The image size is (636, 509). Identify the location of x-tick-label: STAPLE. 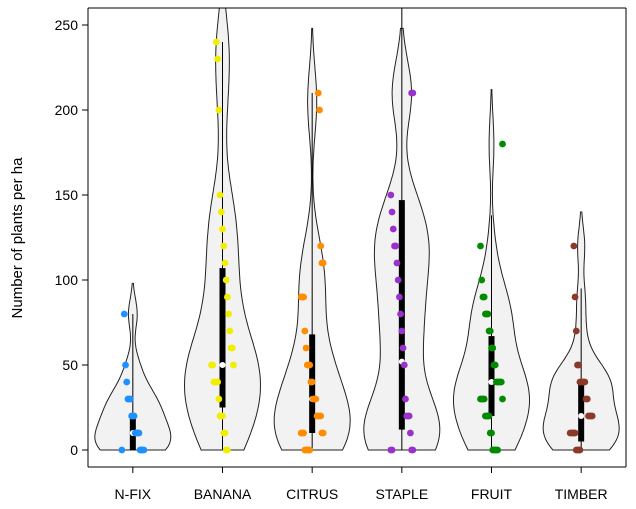
(402, 494).